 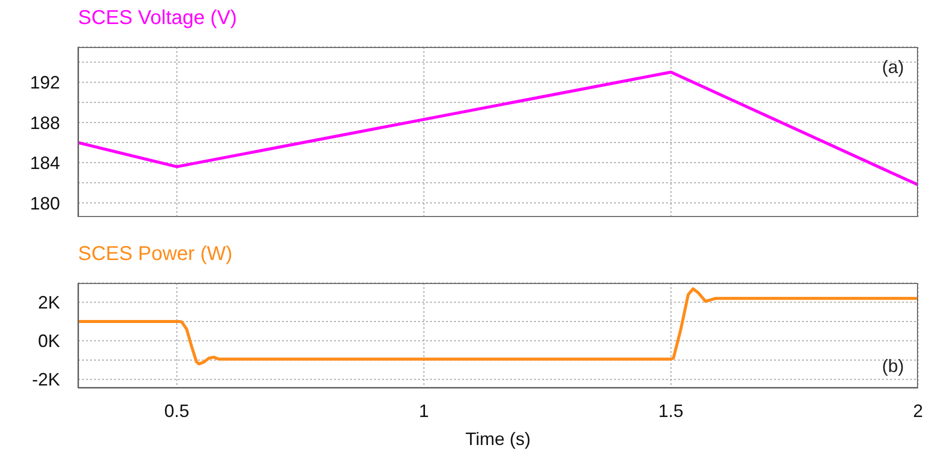 What do you see at coordinates (918, 410) in the screenshot?
I see `x-tick-label: 2` at bounding box center [918, 410].